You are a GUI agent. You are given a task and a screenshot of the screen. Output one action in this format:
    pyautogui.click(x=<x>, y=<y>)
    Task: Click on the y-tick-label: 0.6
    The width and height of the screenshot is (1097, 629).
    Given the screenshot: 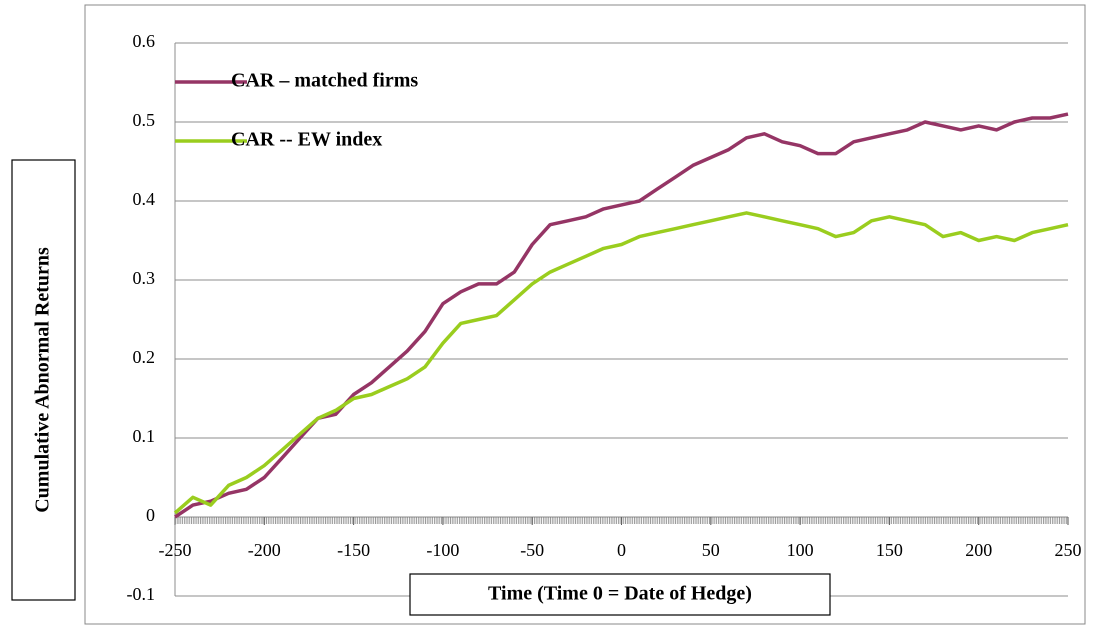 What is the action you would take?
    pyautogui.click(x=144, y=41)
    